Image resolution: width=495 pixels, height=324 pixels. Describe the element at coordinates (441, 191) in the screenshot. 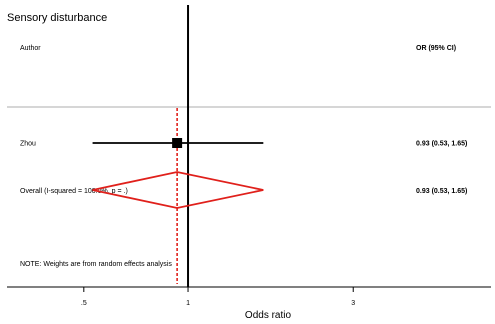

I see `overall-or-ci: 0.93 (0.53, 1.65)` at that location.